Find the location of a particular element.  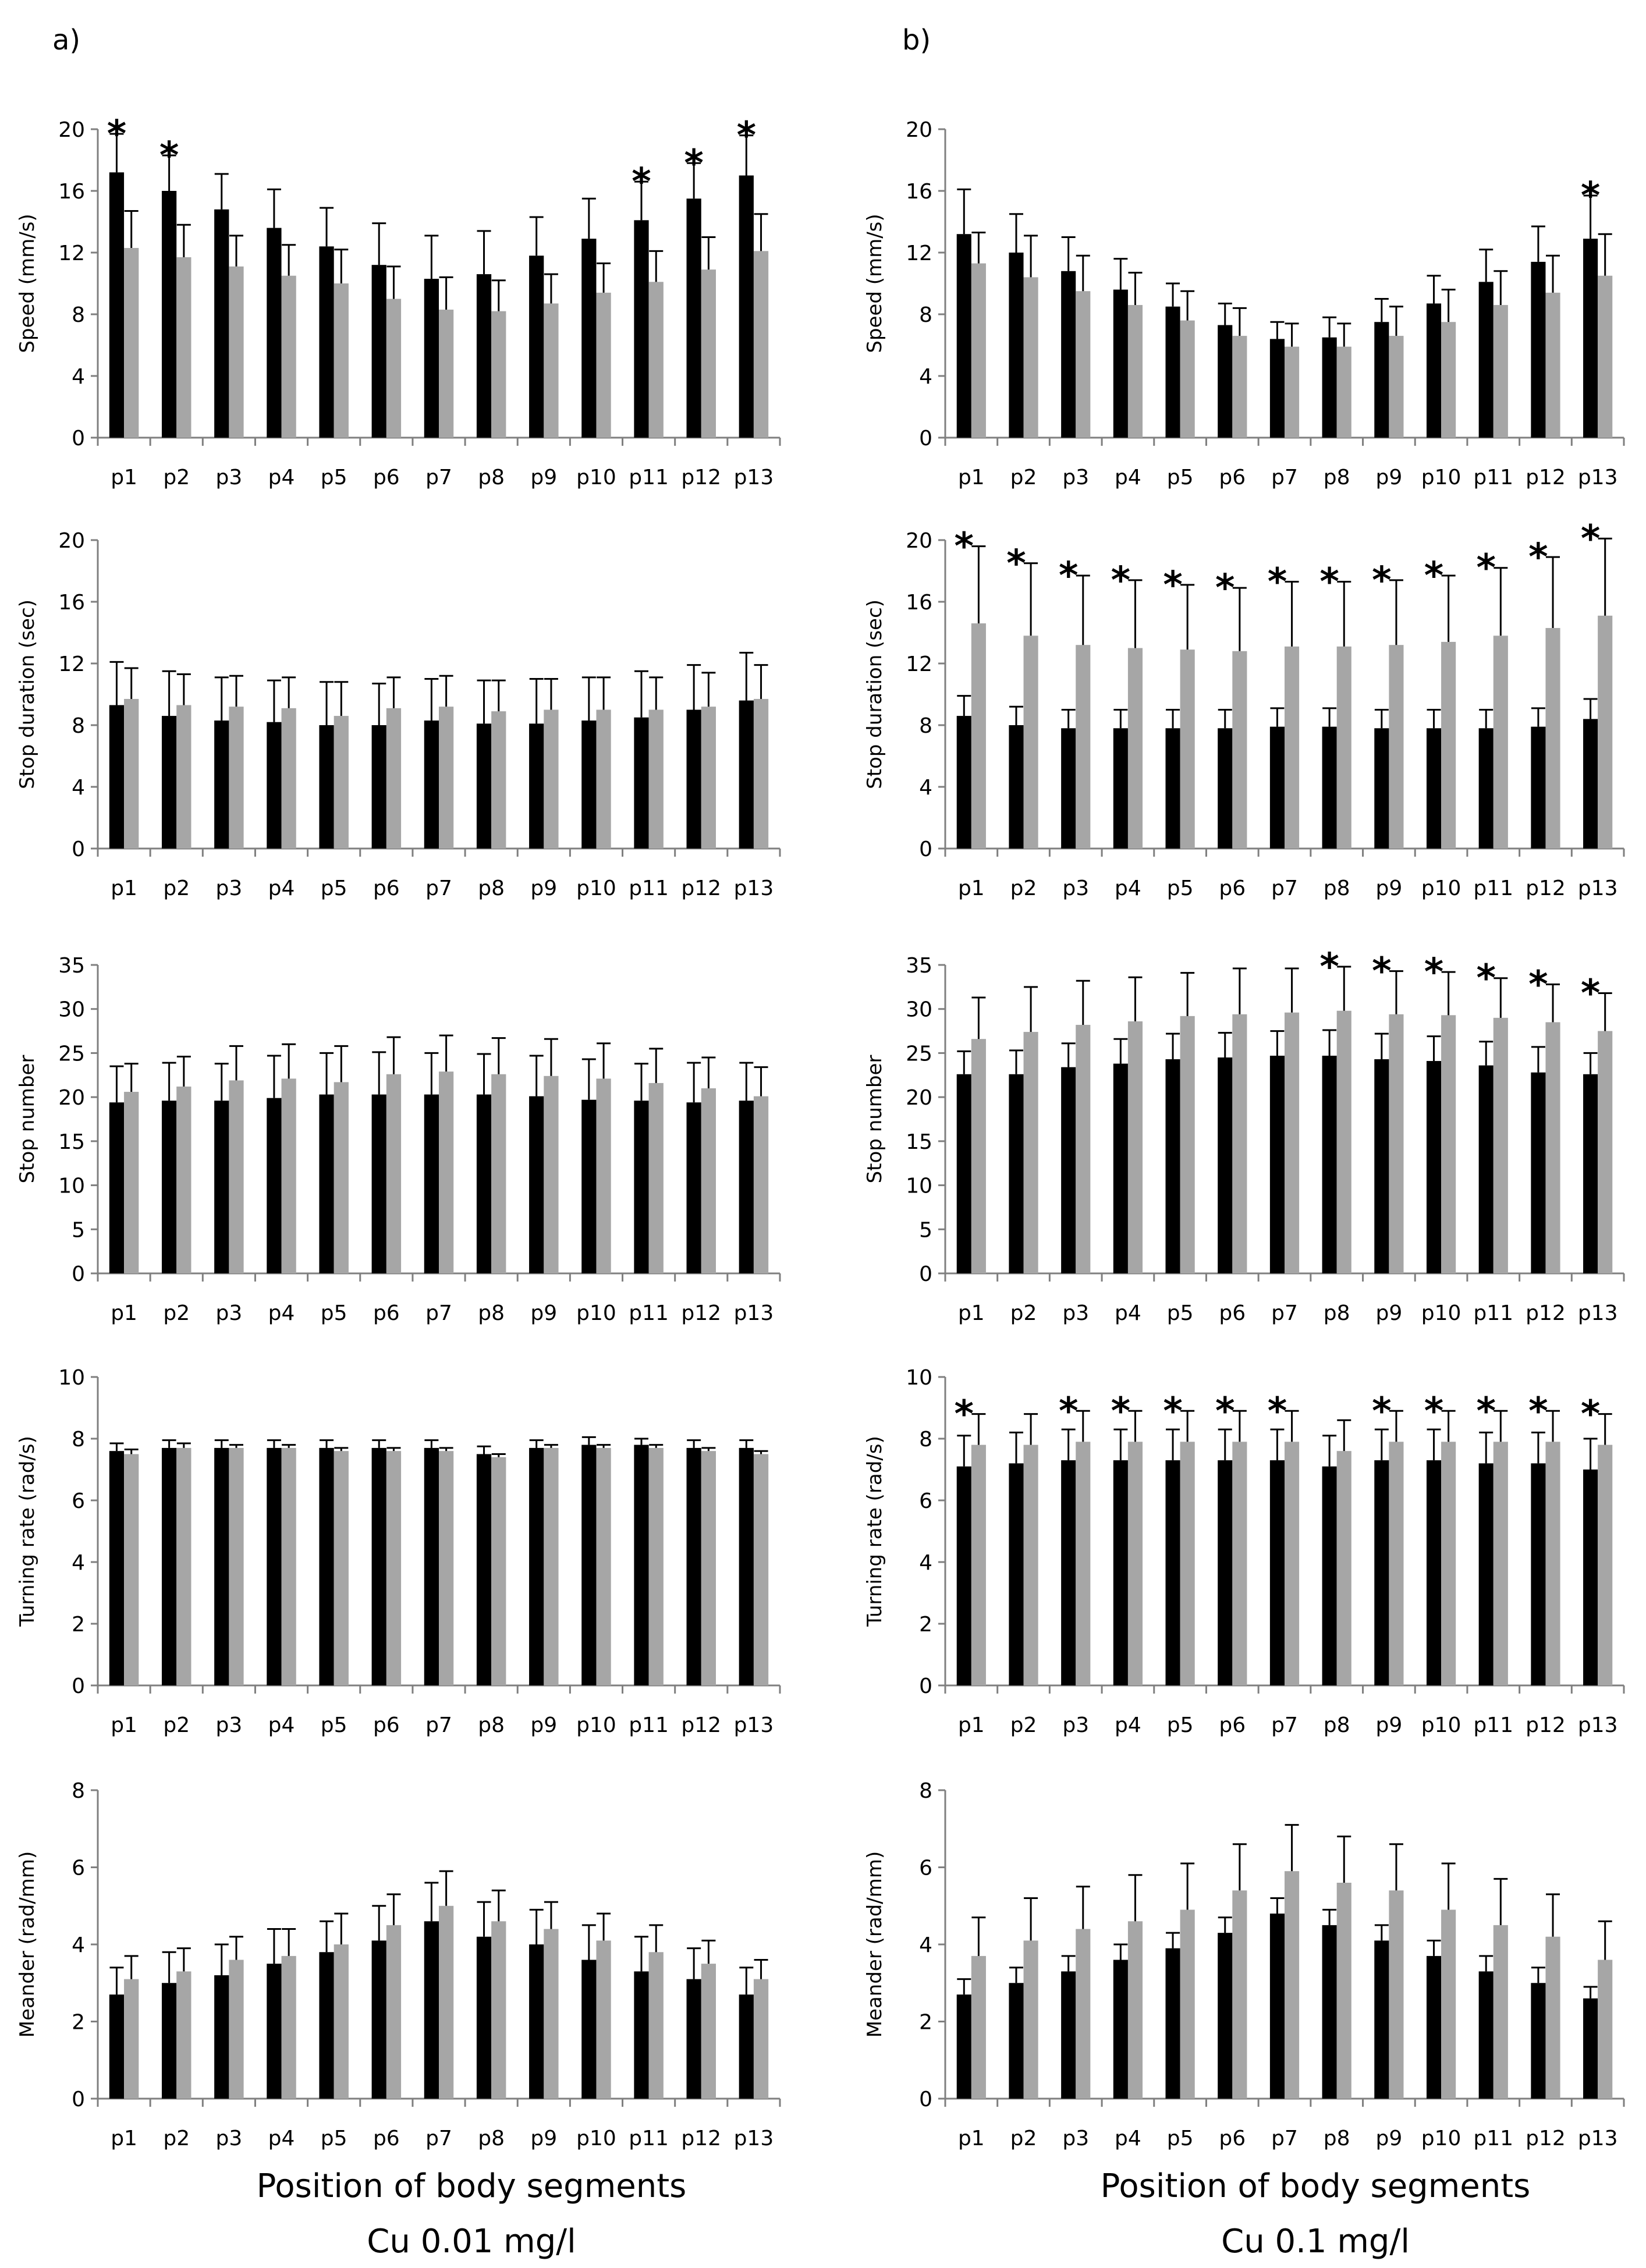

y-tick-label: 10 is located at coordinates (919, 1378).